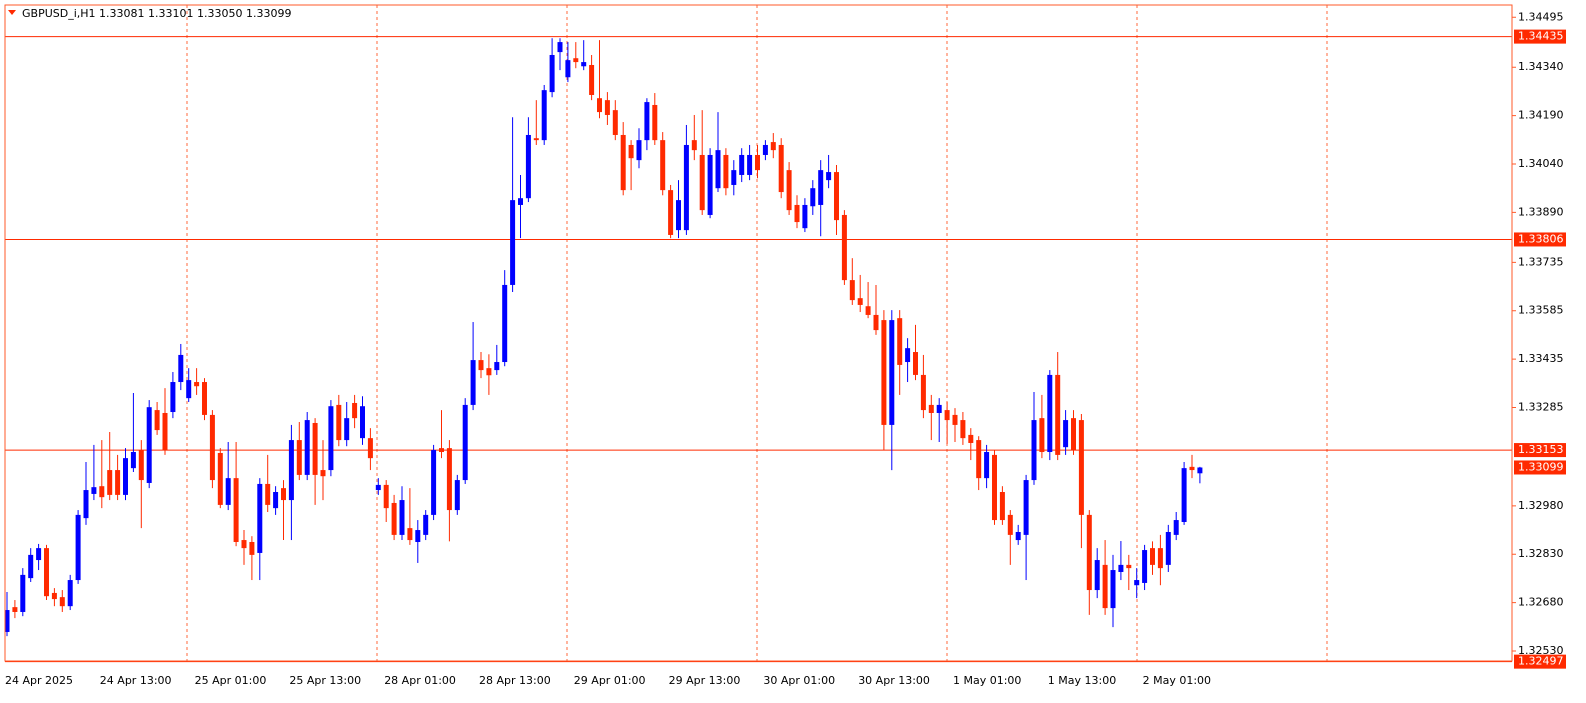  Describe the element at coordinates (1541, 261) in the screenshot. I see `y-tick-label: 1.33735` at that location.